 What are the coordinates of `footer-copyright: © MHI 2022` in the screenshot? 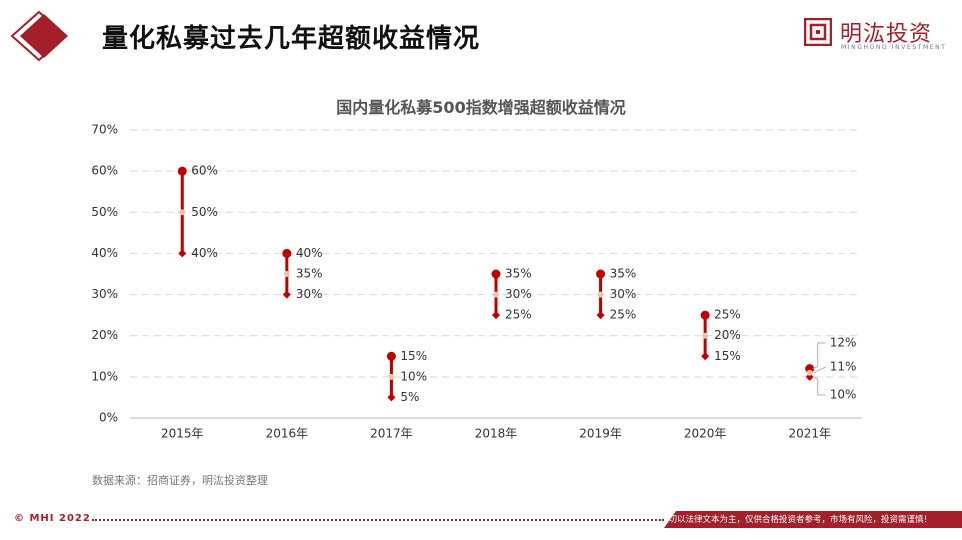 It's located at (52, 518).